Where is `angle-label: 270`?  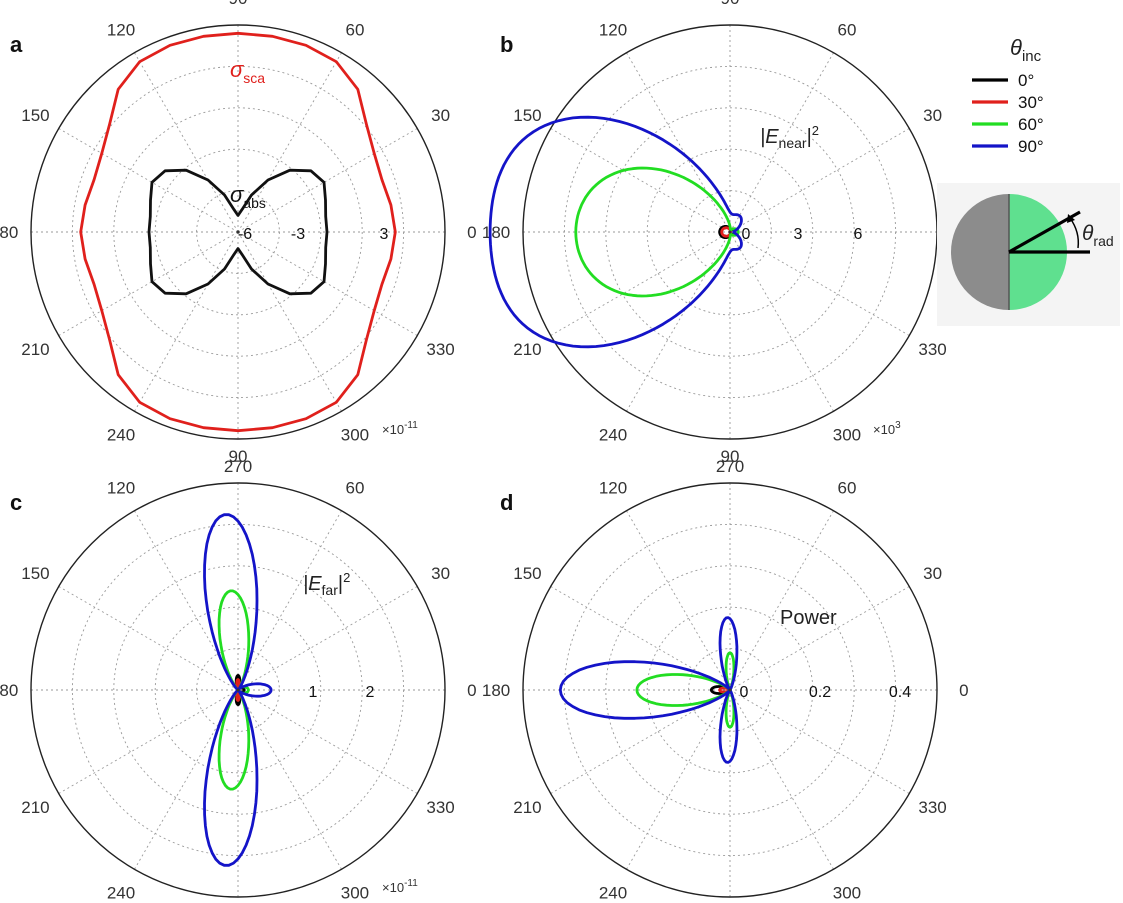
angle-label: 270 is located at coordinates (730, 466).